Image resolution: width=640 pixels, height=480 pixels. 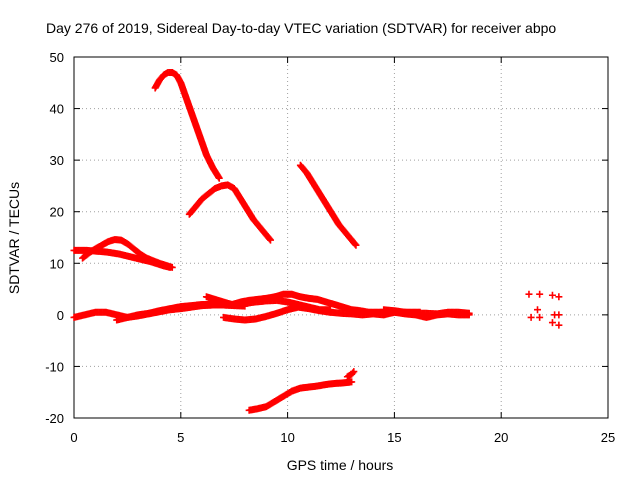 What do you see at coordinates (426, 312) in the screenshot?
I see `series-arc13` at bounding box center [426, 312].